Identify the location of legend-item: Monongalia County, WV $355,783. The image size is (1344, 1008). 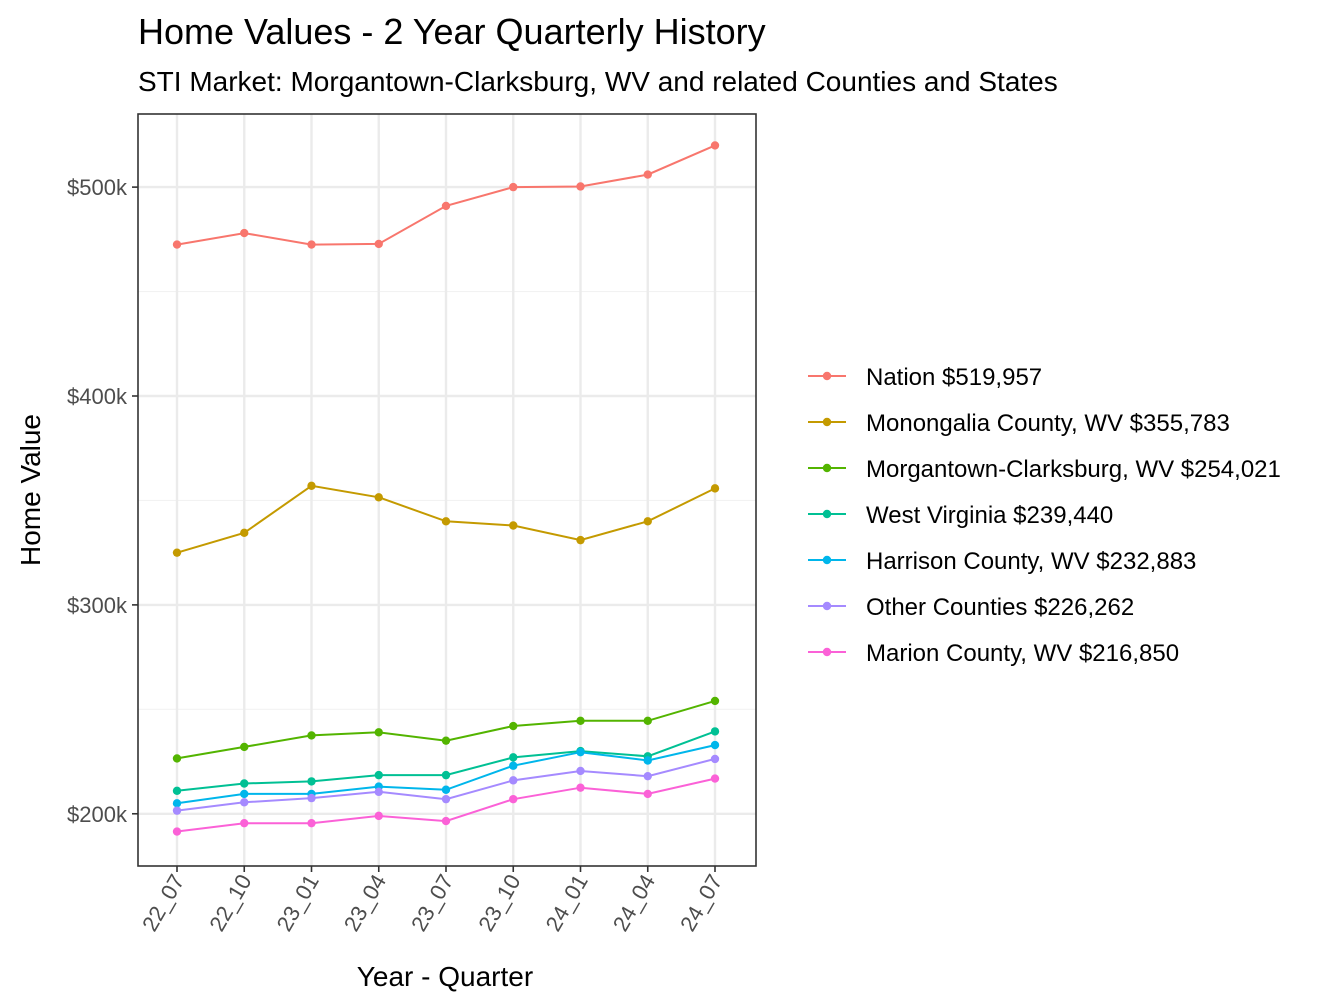
(1019, 423).